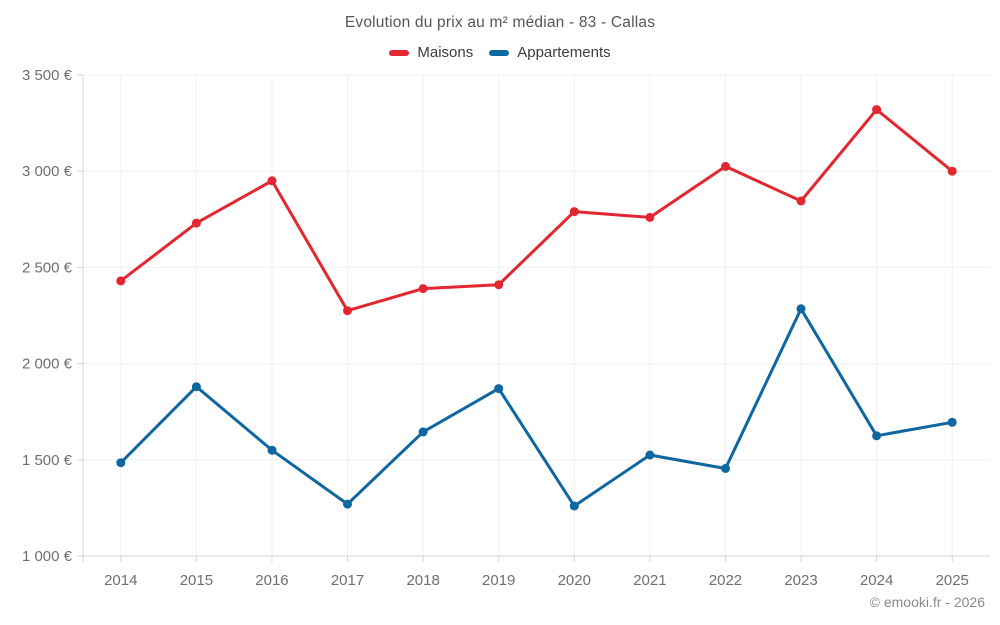 This screenshot has height=625, width=1000. I want to click on data-point-maisons-2023, so click(801, 201).